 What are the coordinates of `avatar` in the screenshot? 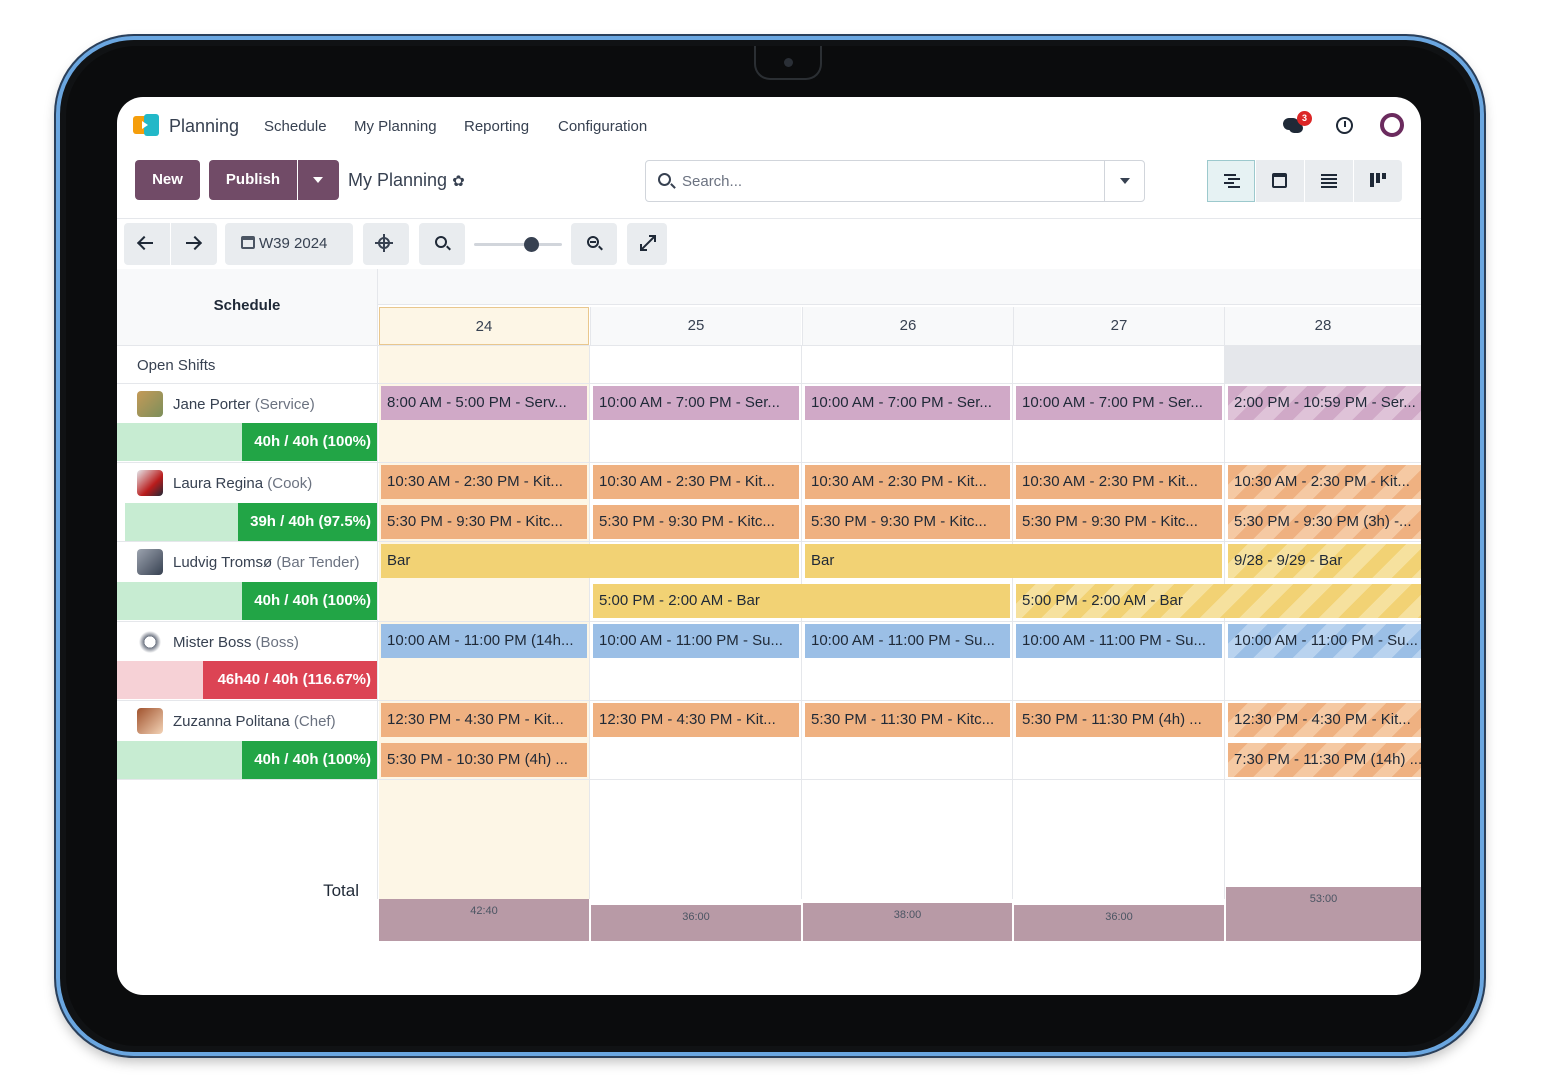 It's located at (150, 721).